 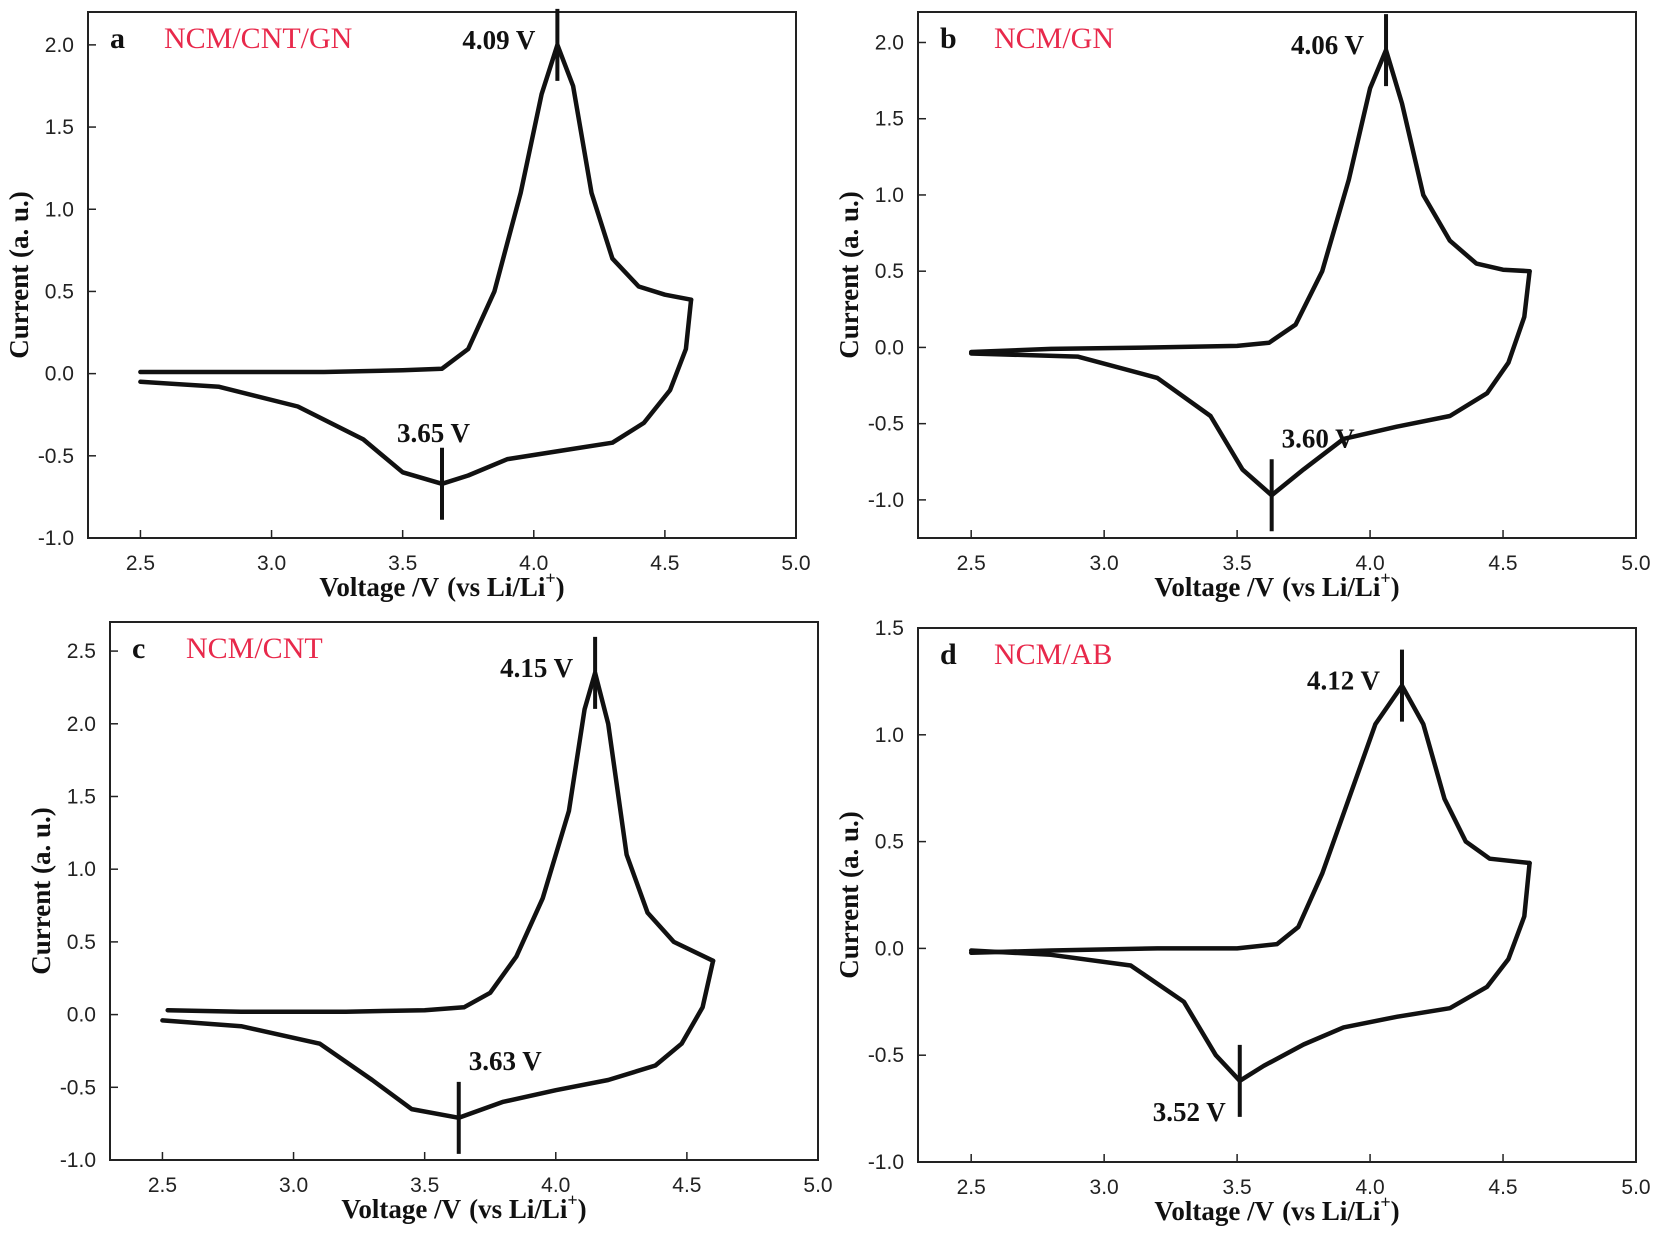 I want to click on panel-letter: b, so click(x=948, y=38).